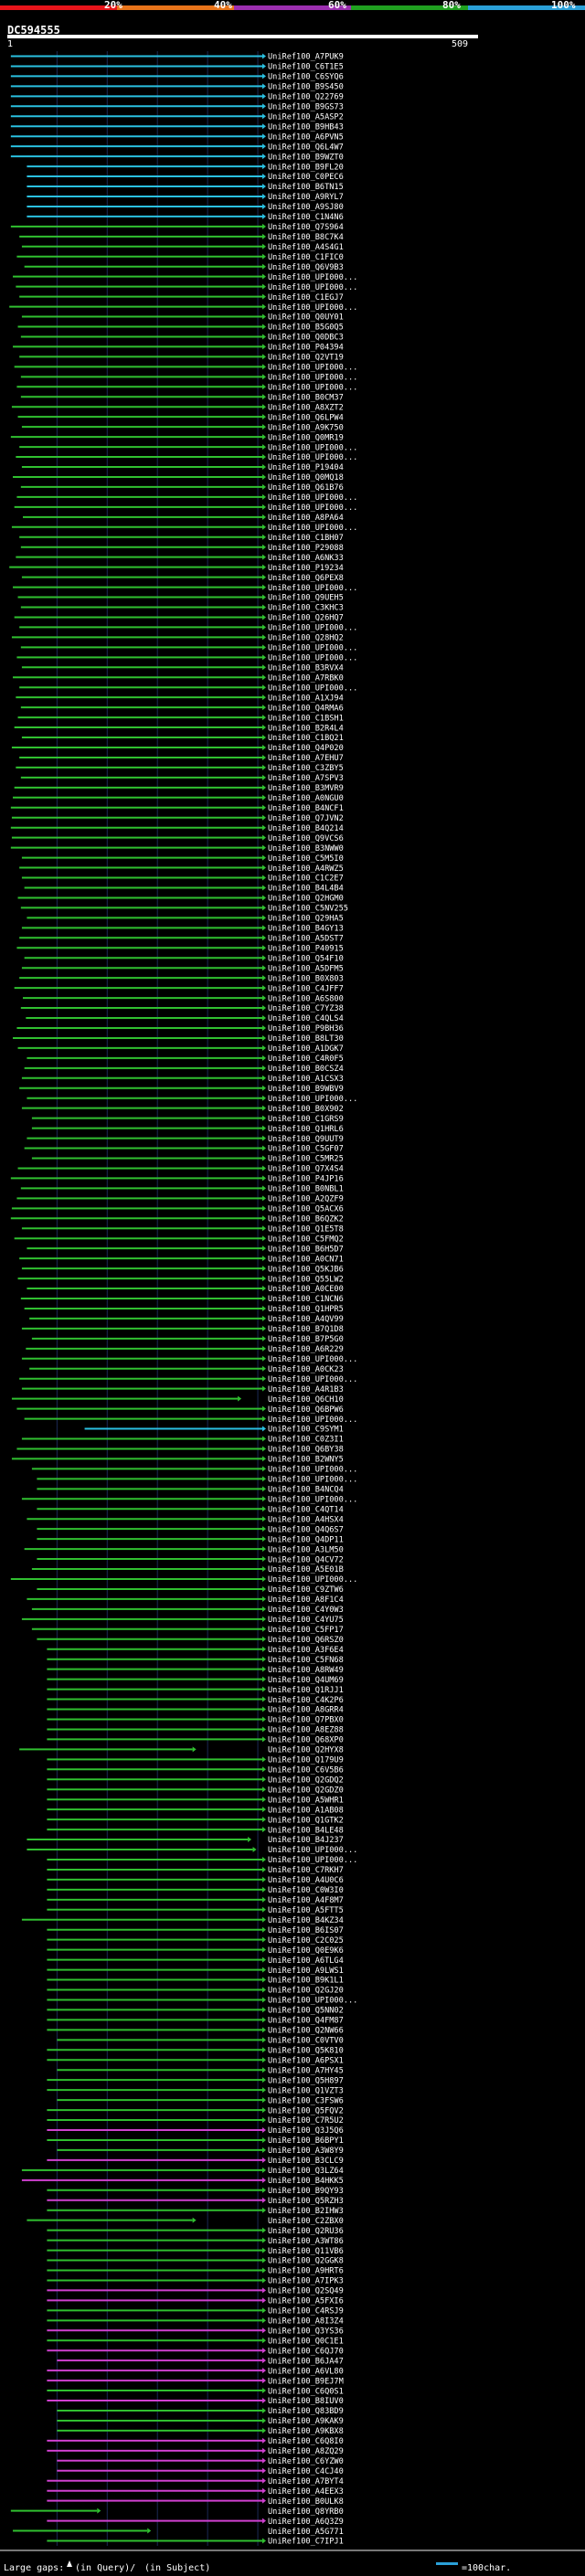  What do you see at coordinates (306, 1590) in the screenshot?
I see `hit-label: UniRef100_C9ZTW6` at bounding box center [306, 1590].